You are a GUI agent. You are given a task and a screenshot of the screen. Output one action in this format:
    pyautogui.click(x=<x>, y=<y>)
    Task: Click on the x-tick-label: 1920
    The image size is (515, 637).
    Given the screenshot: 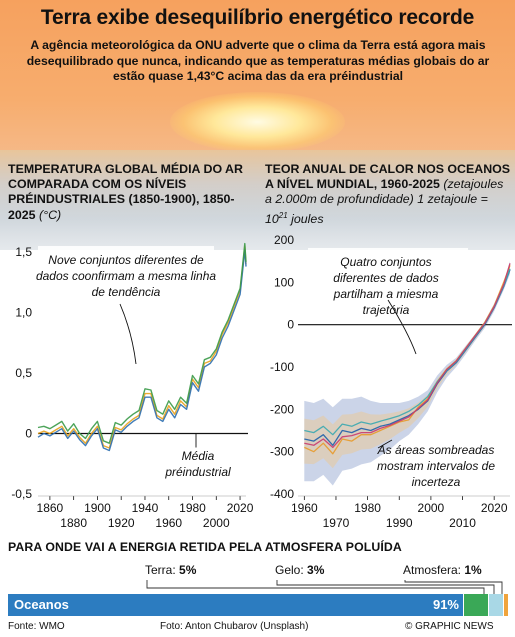 What is the action you would take?
    pyautogui.click(x=121, y=523)
    